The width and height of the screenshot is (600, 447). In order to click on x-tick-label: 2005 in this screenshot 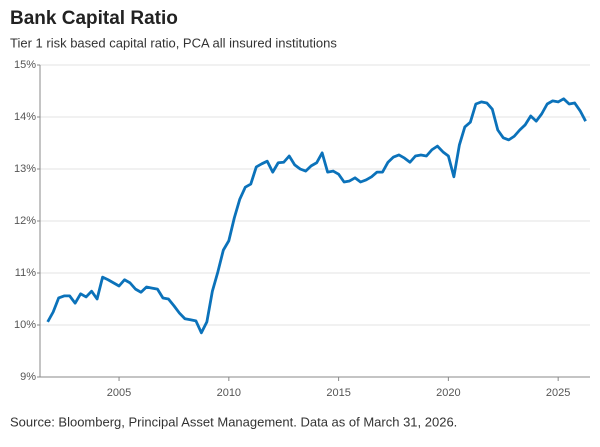, I will do `click(119, 393)`.